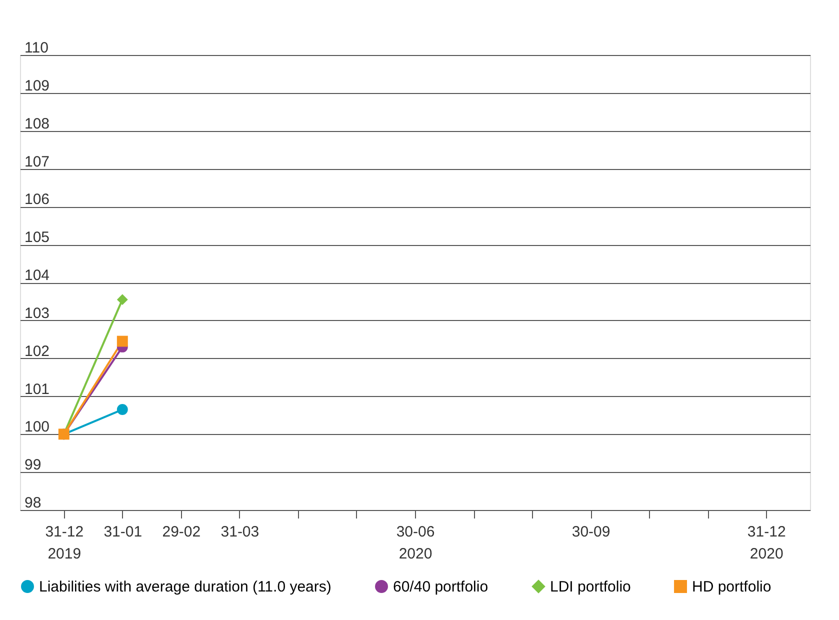  Describe the element at coordinates (185, 587) in the screenshot. I see `legend-label: Liabilities with average duration (11.0 years)` at that location.